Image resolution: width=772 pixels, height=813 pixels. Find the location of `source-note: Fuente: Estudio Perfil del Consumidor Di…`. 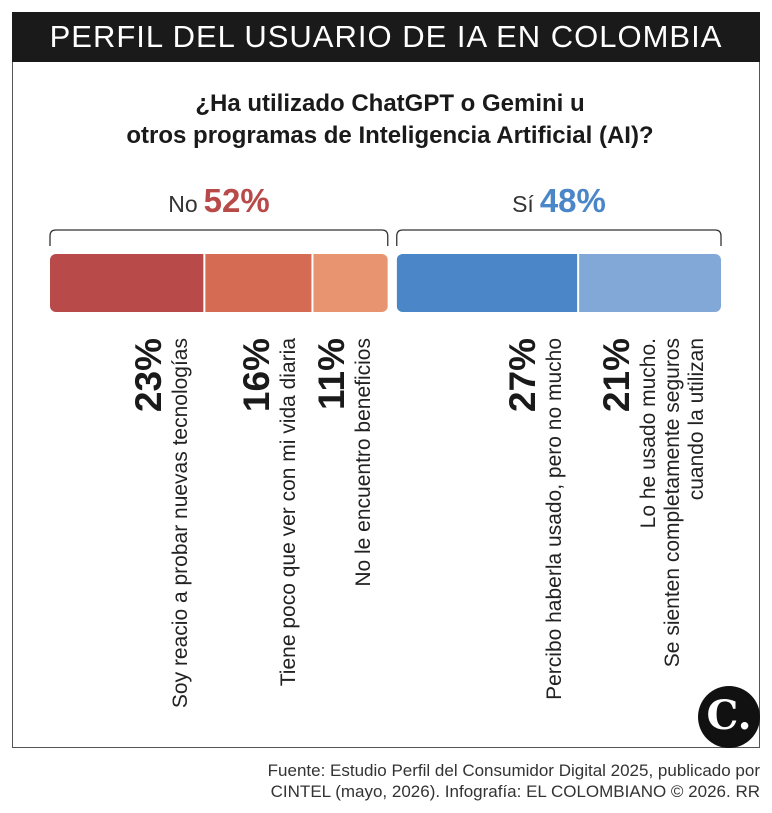

source-note: Fuente: Estudio Perfil del Consumidor Di… is located at coordinates (514, 781).